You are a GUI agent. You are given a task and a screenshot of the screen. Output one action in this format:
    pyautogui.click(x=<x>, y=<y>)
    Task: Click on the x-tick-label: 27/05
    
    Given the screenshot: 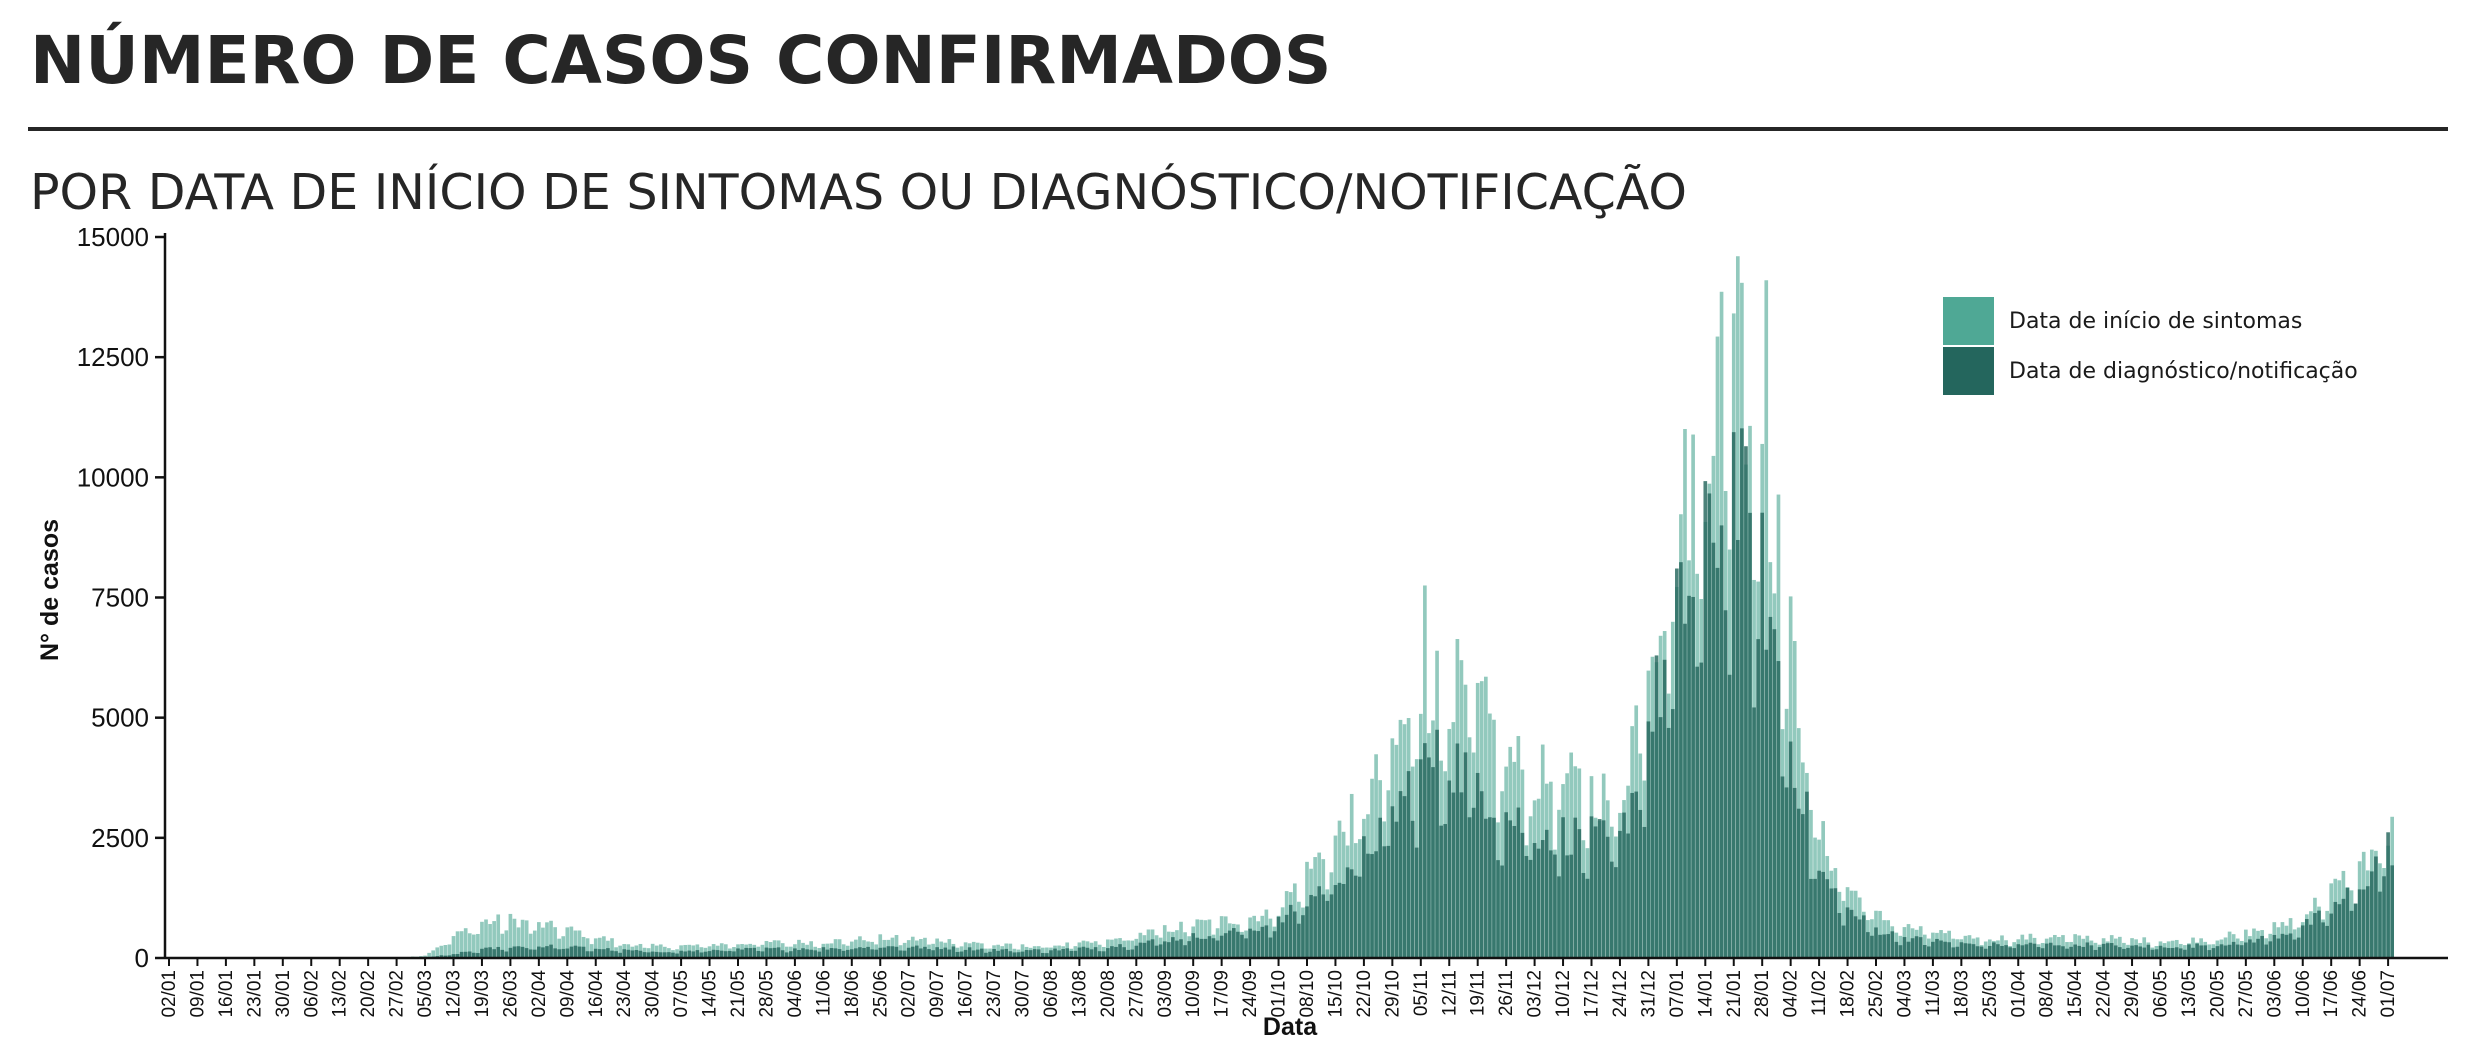 What is the action you would take?
    pyautogui.click(x=2246, y=994)
    